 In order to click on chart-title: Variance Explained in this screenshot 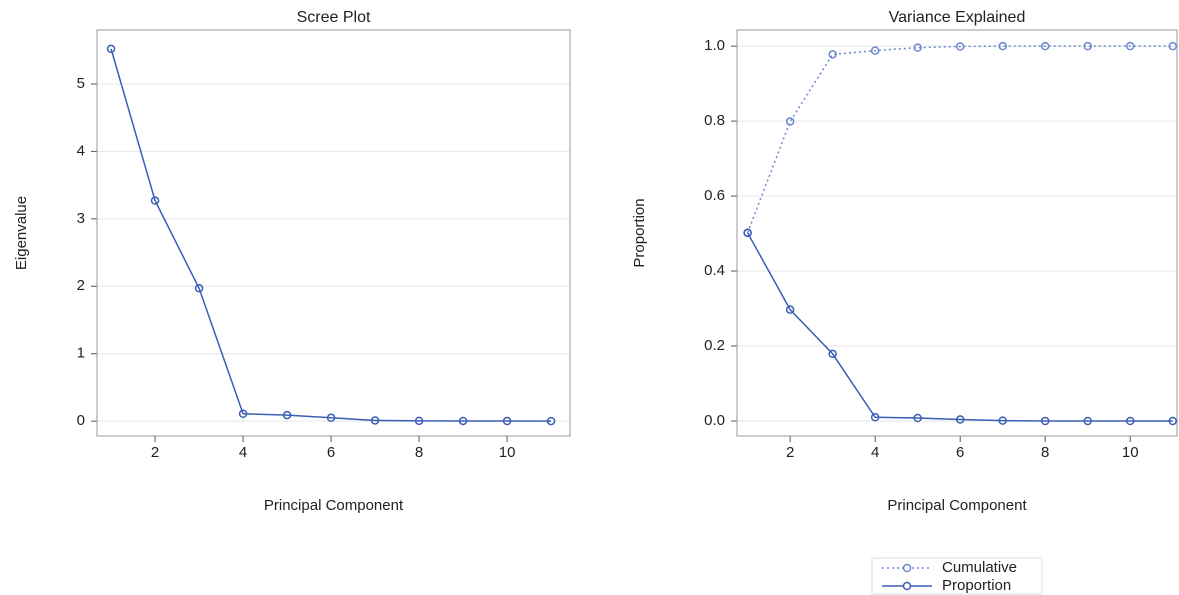, I will do `click(957, 17)`.